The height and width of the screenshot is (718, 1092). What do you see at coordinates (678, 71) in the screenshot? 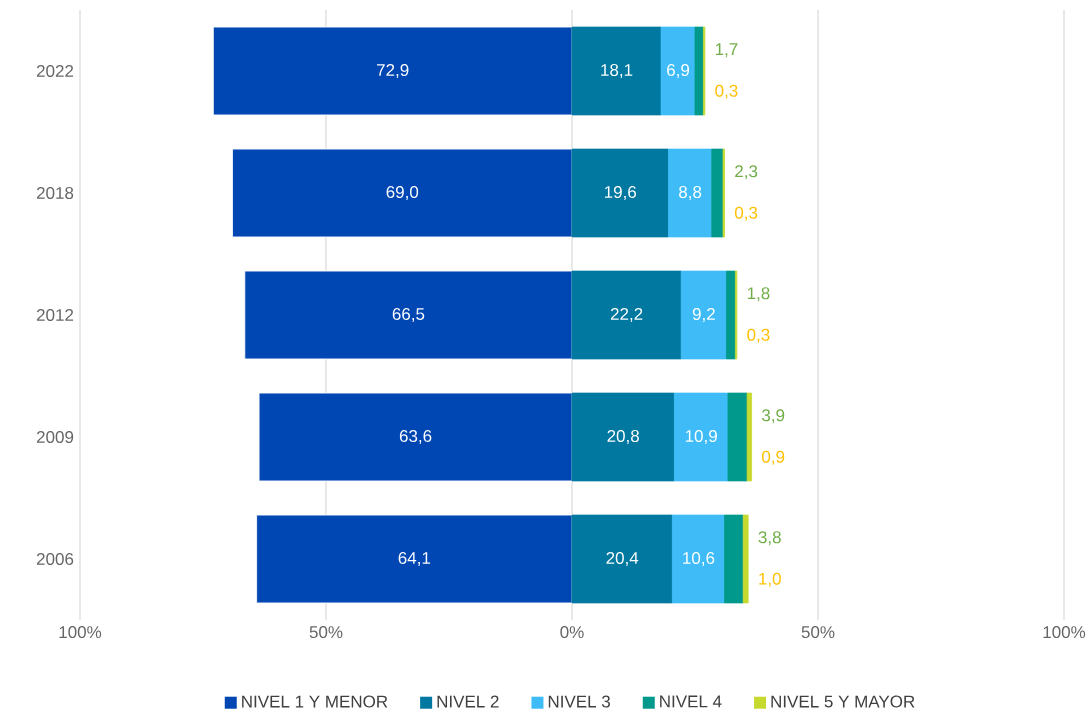
I see `data-label: 6,9` at bounding box center [678, 71].